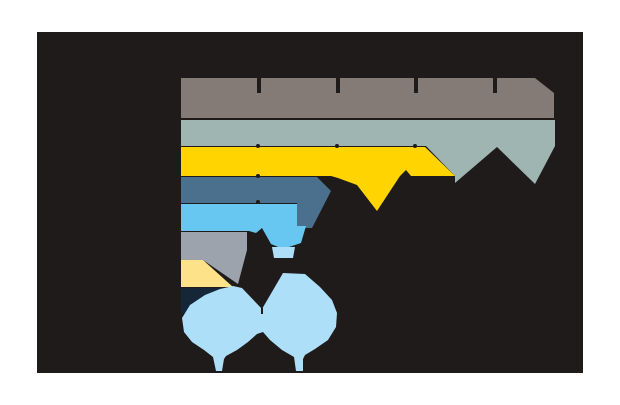  I want to click on bar-sage-with-pennant-tail, so click(368, 152).